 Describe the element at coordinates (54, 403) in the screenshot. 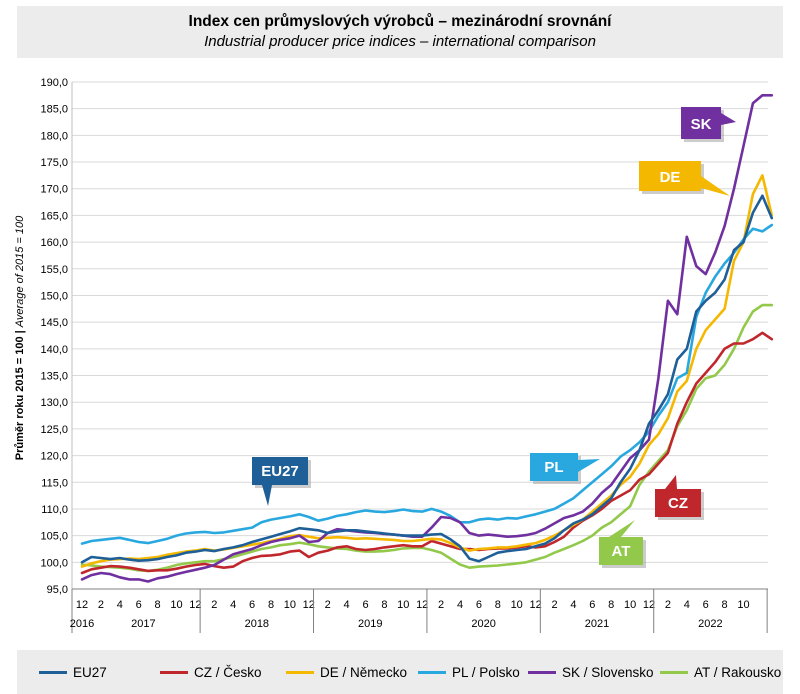

I see `y-tick-label: 130,0` at that location.